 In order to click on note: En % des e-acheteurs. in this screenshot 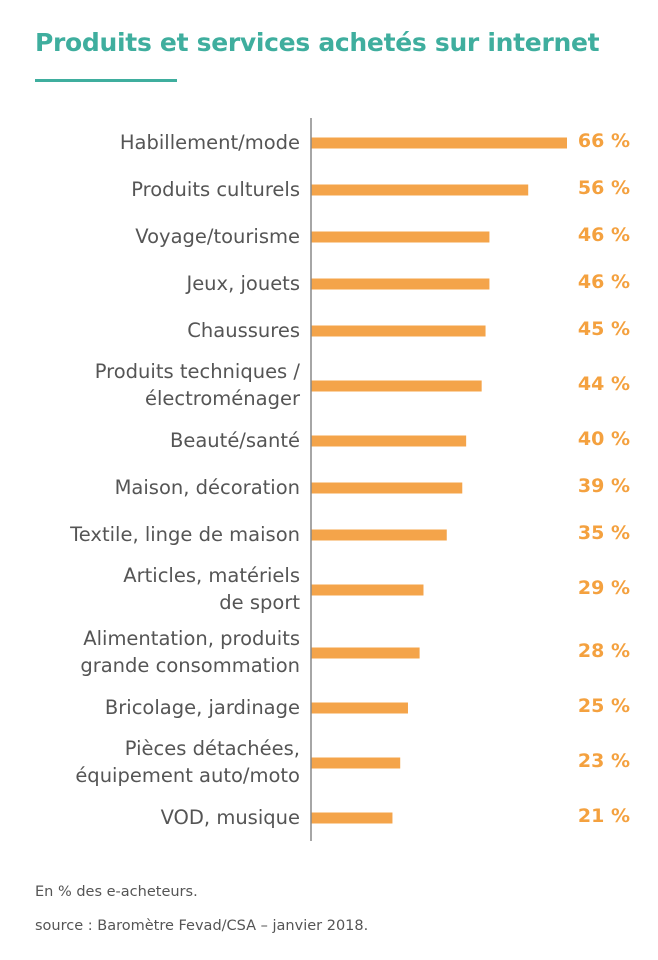, I will do `click(116, 892)`.